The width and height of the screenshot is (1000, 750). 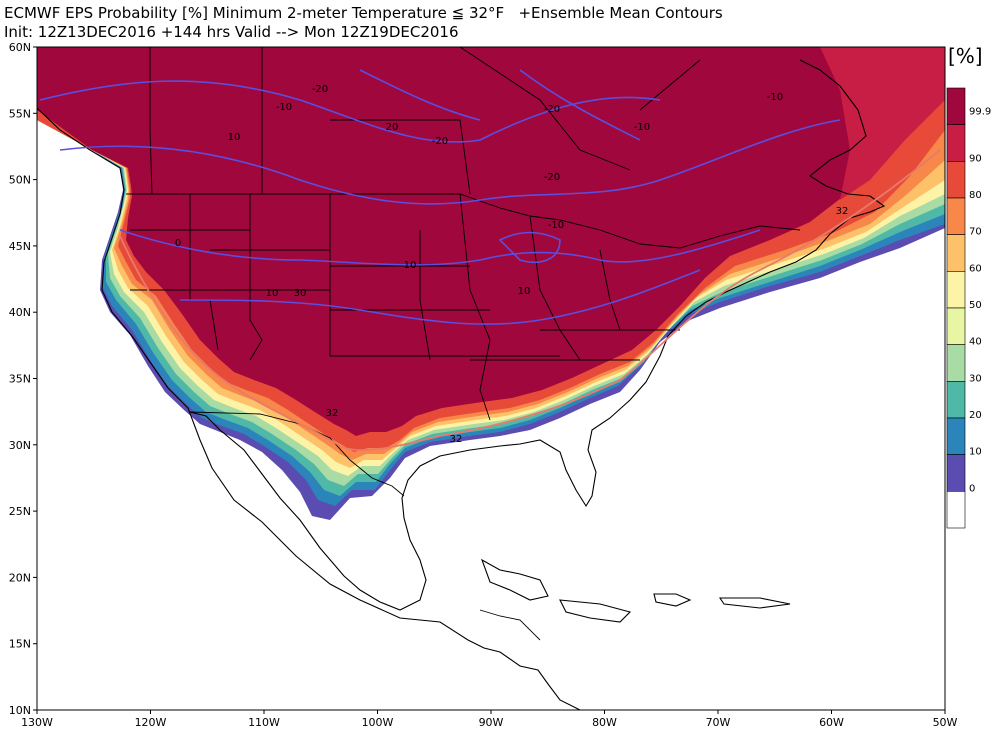 What do you see at coordinates (975, 268) in the screenshot?
I see `colorbar-label: 60` at bounding box center [975, 268].